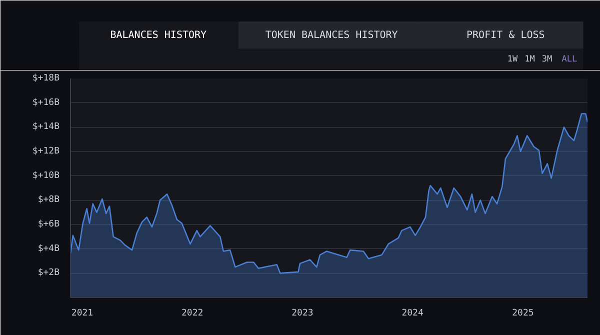 This screenshot has height=335, width=600. What do you see at coordinates (547, 59) in the screenshot?
I see `text: 3M` at bounding box center [547, 59].